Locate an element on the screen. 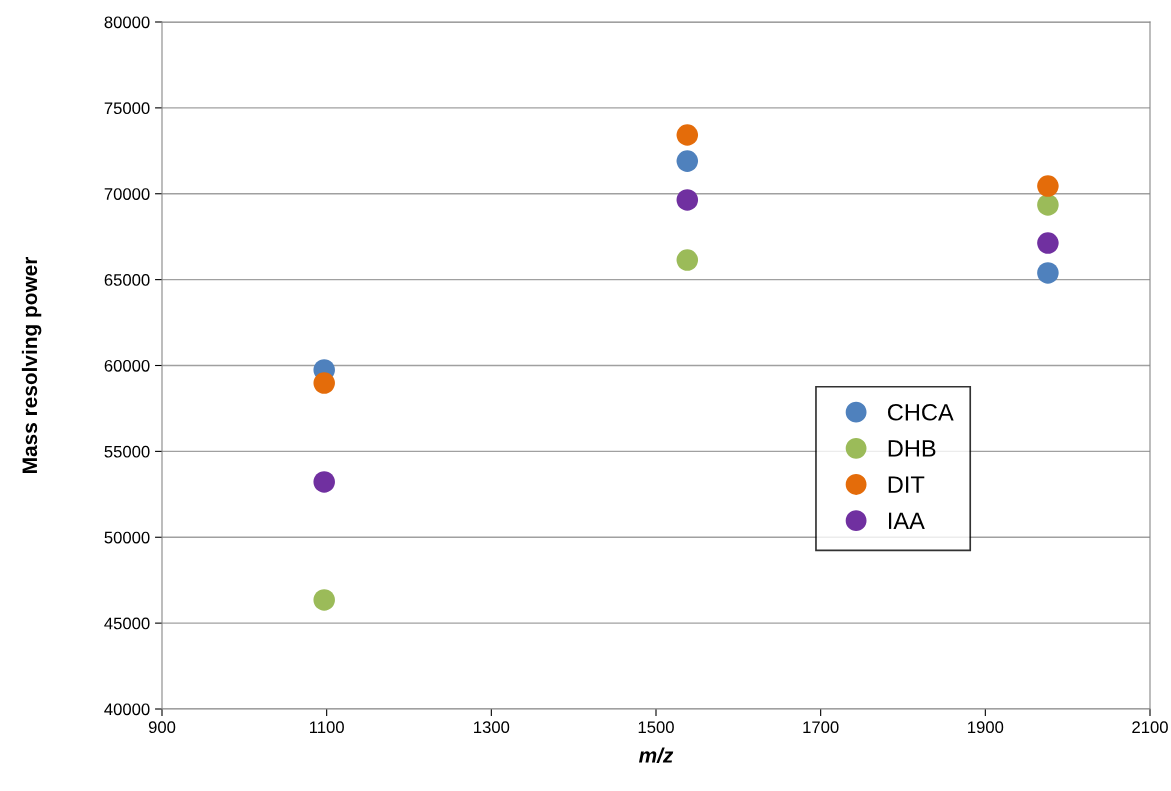 The image size is (1171, 791). y-axis-title: Mass resolving power is located at coordinates (31, 364).